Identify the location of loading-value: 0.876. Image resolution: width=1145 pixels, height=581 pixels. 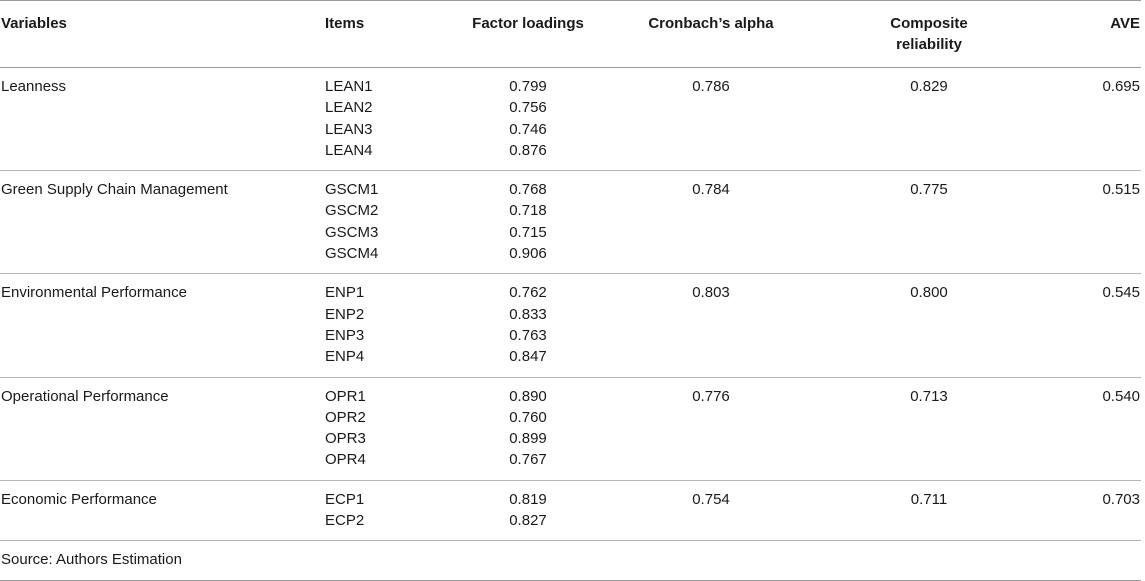
(528, 150).